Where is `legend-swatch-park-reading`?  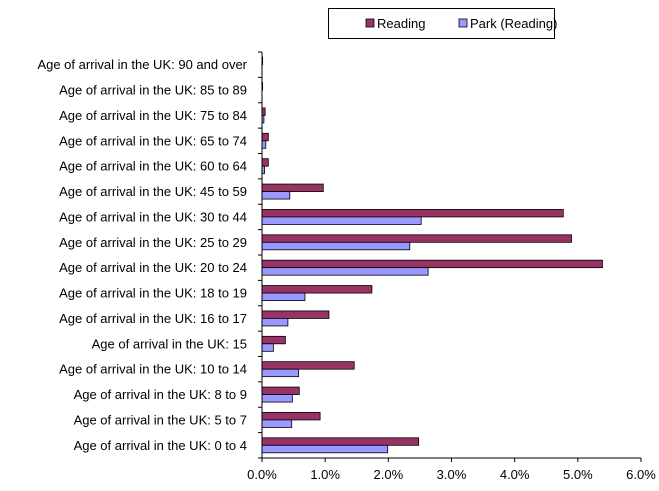
legend-swatch-park-reading is located at coordinates (463, 23).